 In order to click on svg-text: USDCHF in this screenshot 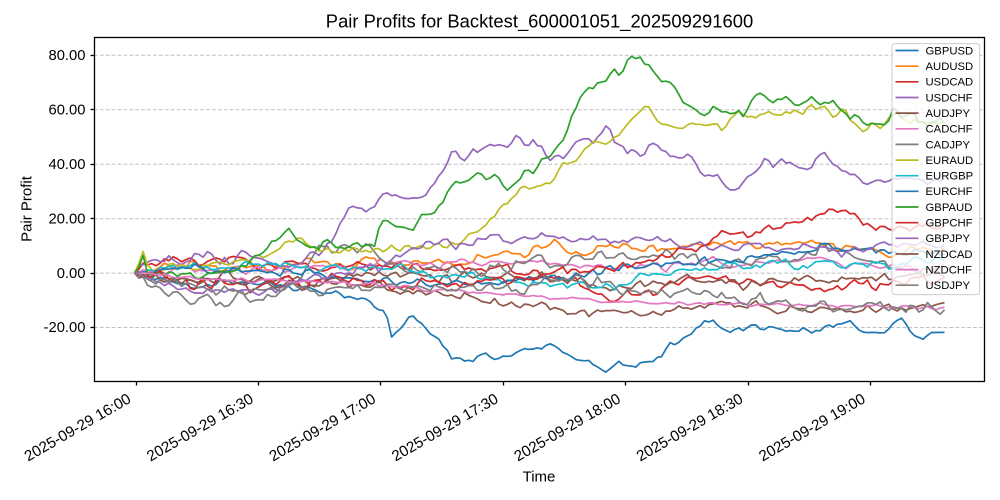, I will do `click(949, 98)`.